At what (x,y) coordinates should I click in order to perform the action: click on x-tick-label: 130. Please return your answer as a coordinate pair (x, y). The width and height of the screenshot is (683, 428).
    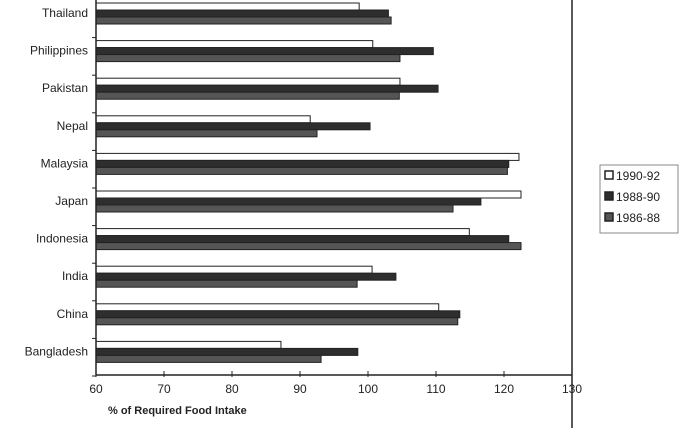
    Looking at the image, I should click on (572, 389).